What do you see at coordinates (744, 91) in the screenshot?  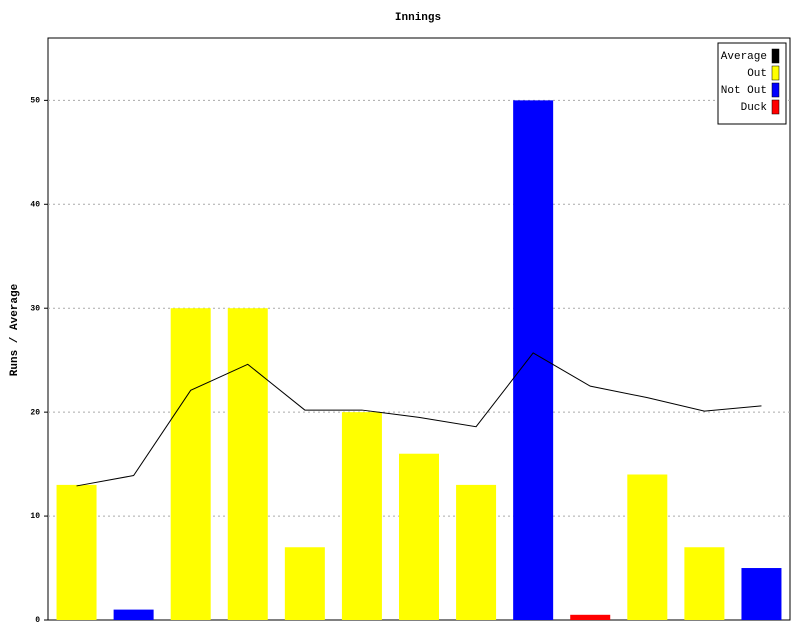 I see `legend-label: Not Out` at bounding box center [744, 91].